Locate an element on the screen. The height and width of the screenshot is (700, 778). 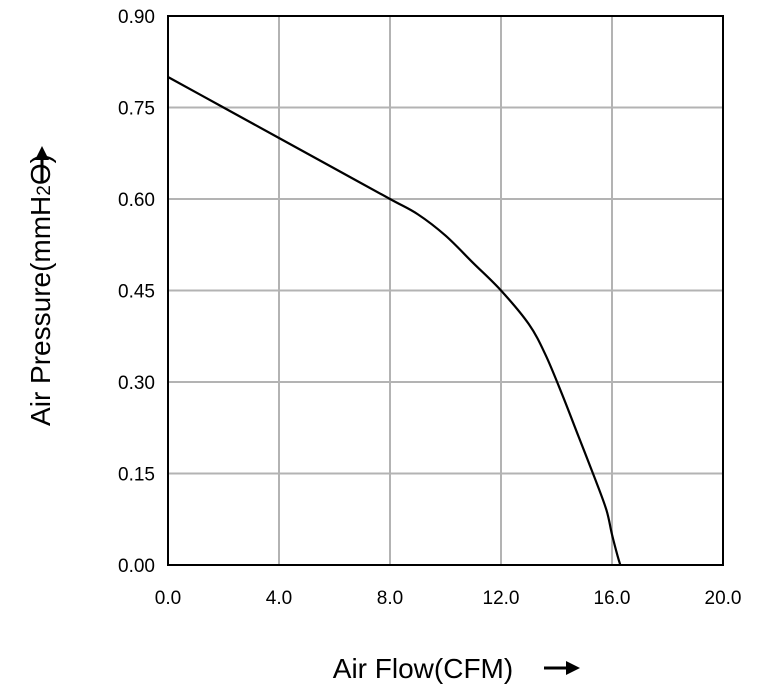
y-axis-arrow-icon is located at coordinates (42, 164).